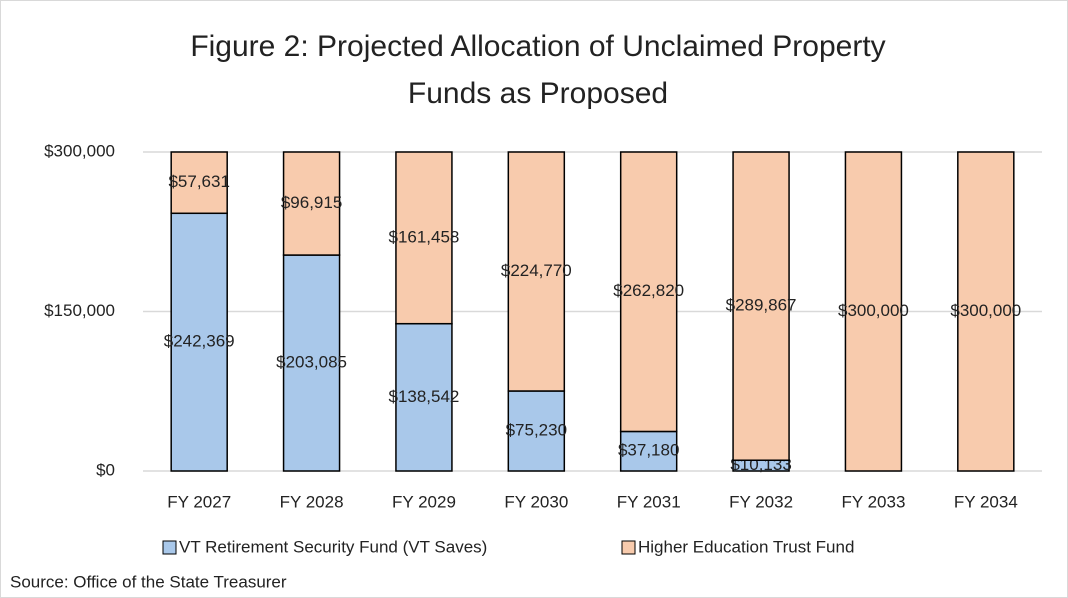  I want to click on legend-label: Higher Education Trust Fund, so click(746, 546).